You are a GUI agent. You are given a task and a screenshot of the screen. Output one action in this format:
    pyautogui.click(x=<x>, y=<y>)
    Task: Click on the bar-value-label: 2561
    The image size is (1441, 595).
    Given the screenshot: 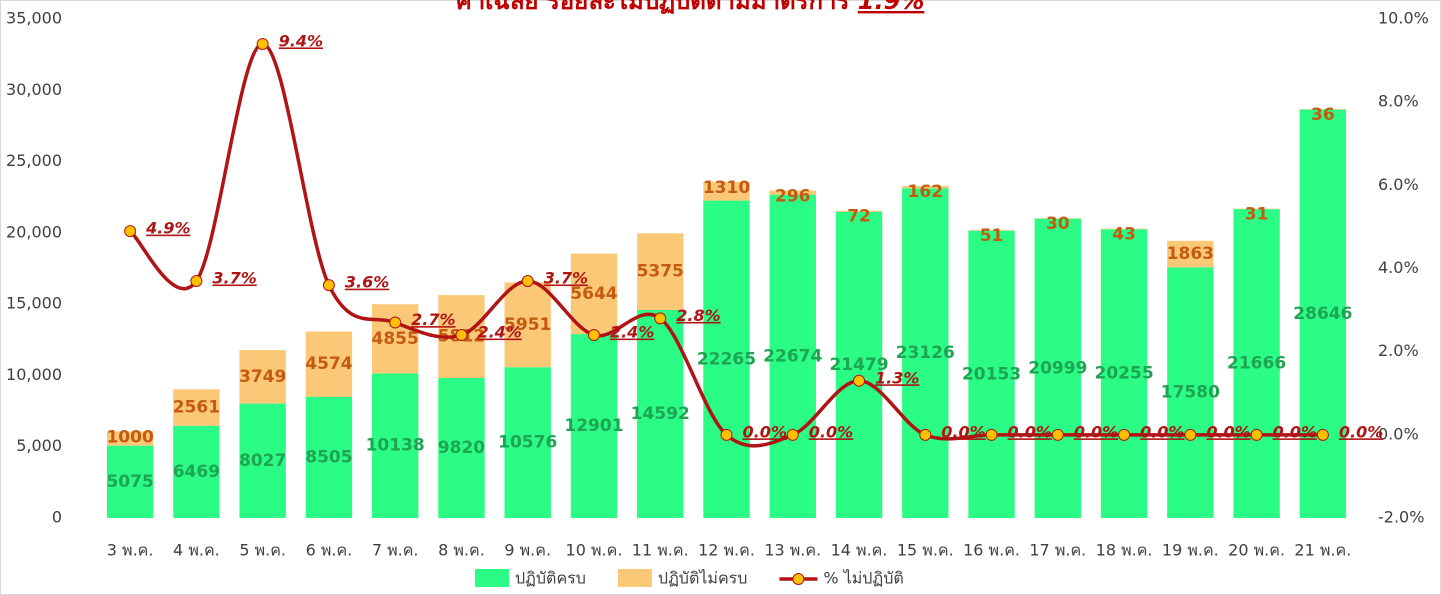 What is the action you would take?
    pyautogui.click(x=196, y=408)
    